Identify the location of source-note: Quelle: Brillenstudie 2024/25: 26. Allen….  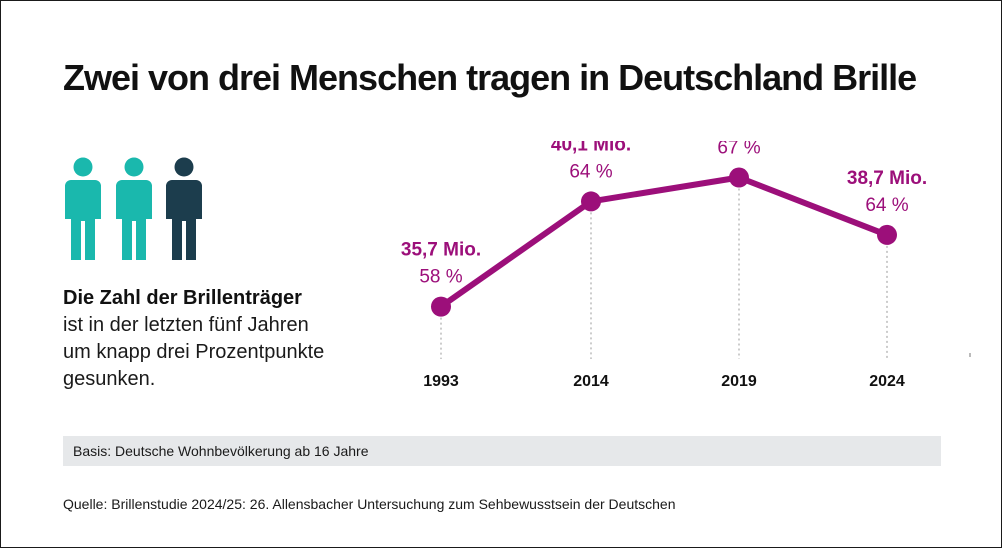
(369, 504).